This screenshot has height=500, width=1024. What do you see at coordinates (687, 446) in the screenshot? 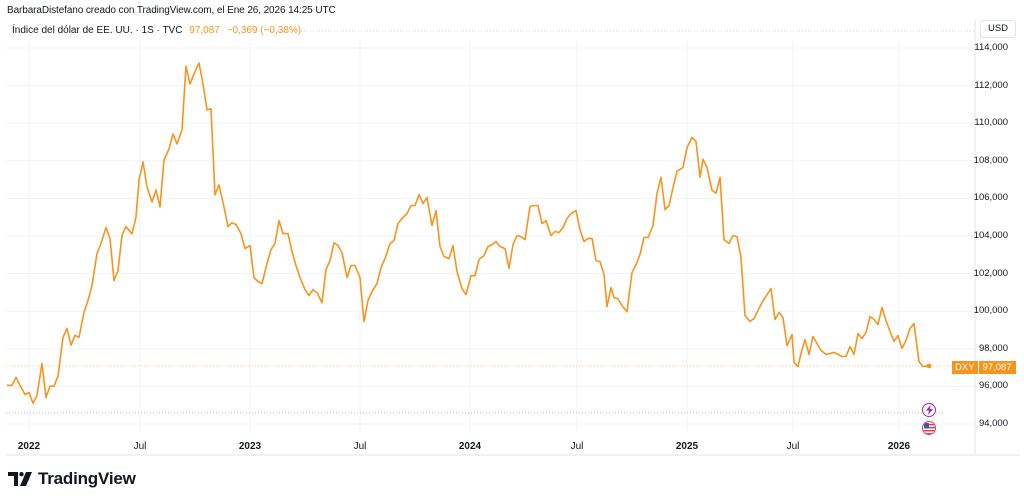
I see `time-axis-label: 2025` at bounding box center [687, 446].